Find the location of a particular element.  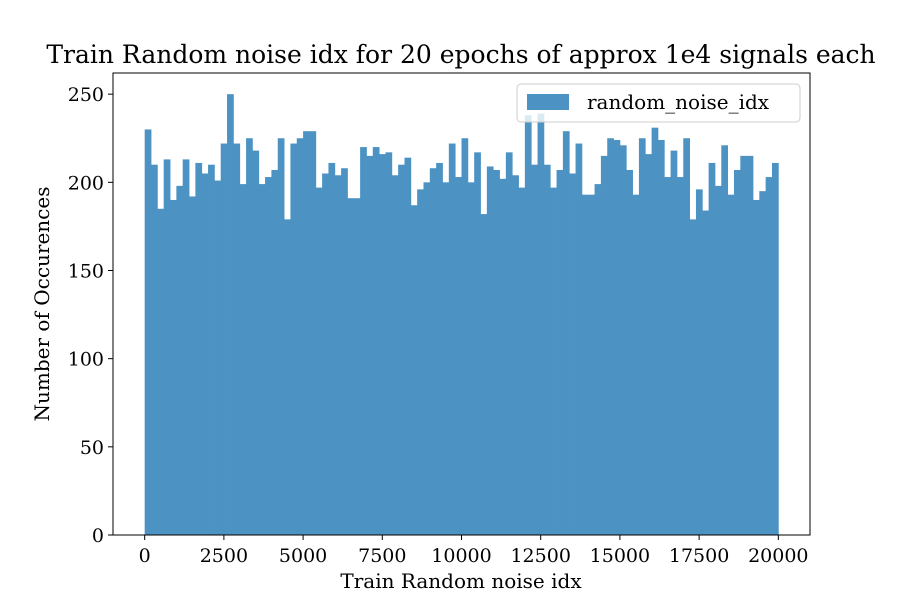

x-tick-label: 2500 is located at coordinates (224, 556).